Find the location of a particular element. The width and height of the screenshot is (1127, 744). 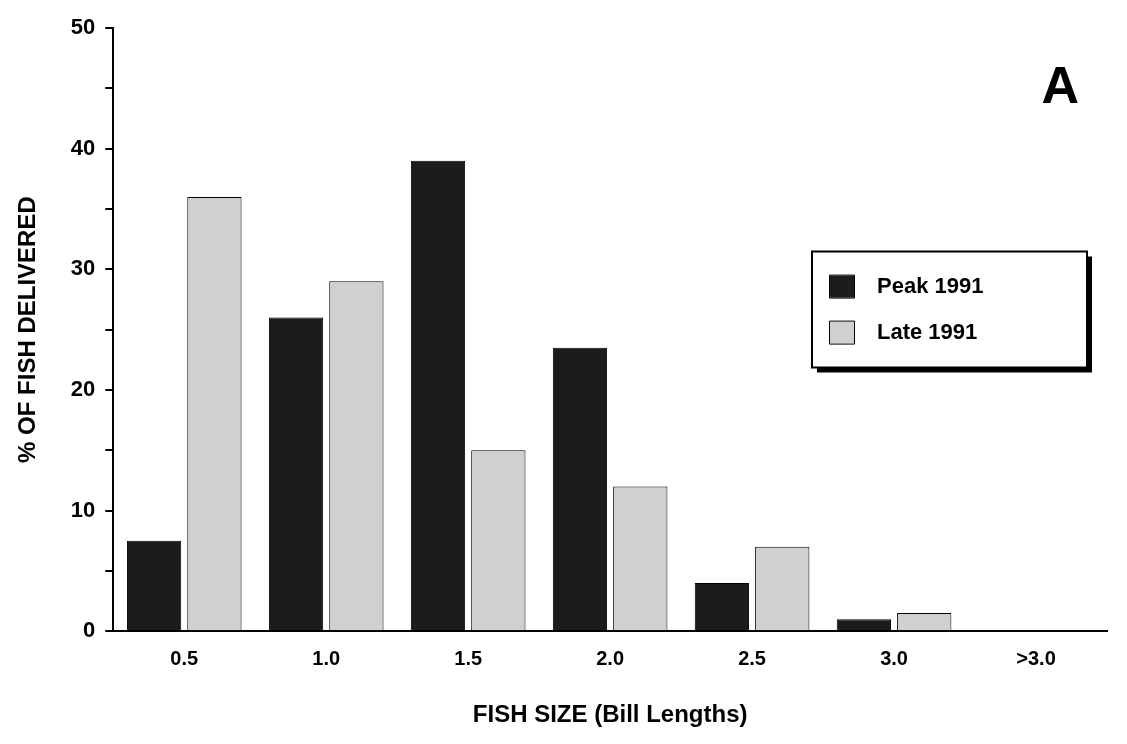

y-tick-label: 50 is located at coordinates (83, 27).